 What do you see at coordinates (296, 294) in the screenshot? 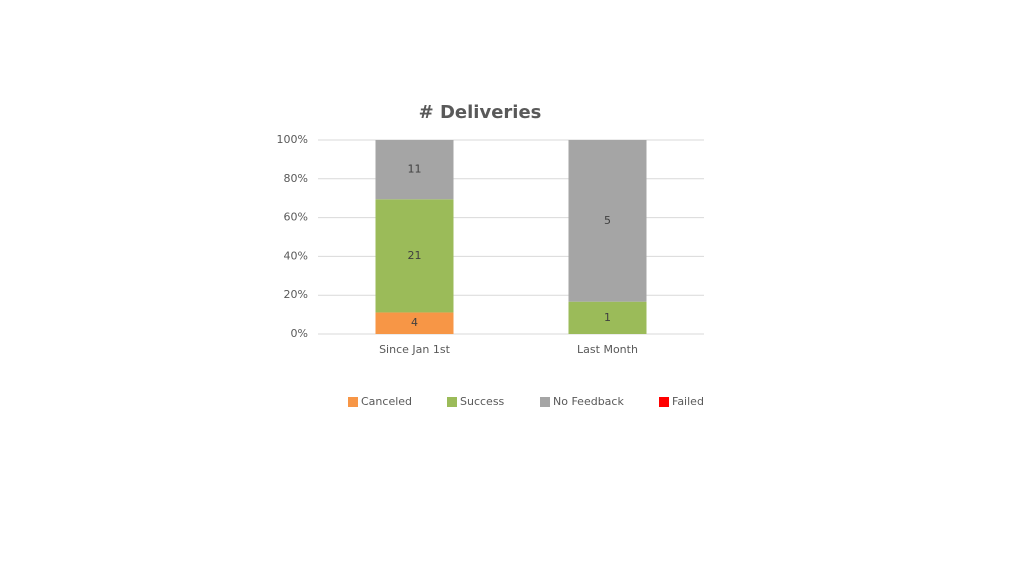
I see `y-tick-label: 20%` at bounding box center [296, 294].